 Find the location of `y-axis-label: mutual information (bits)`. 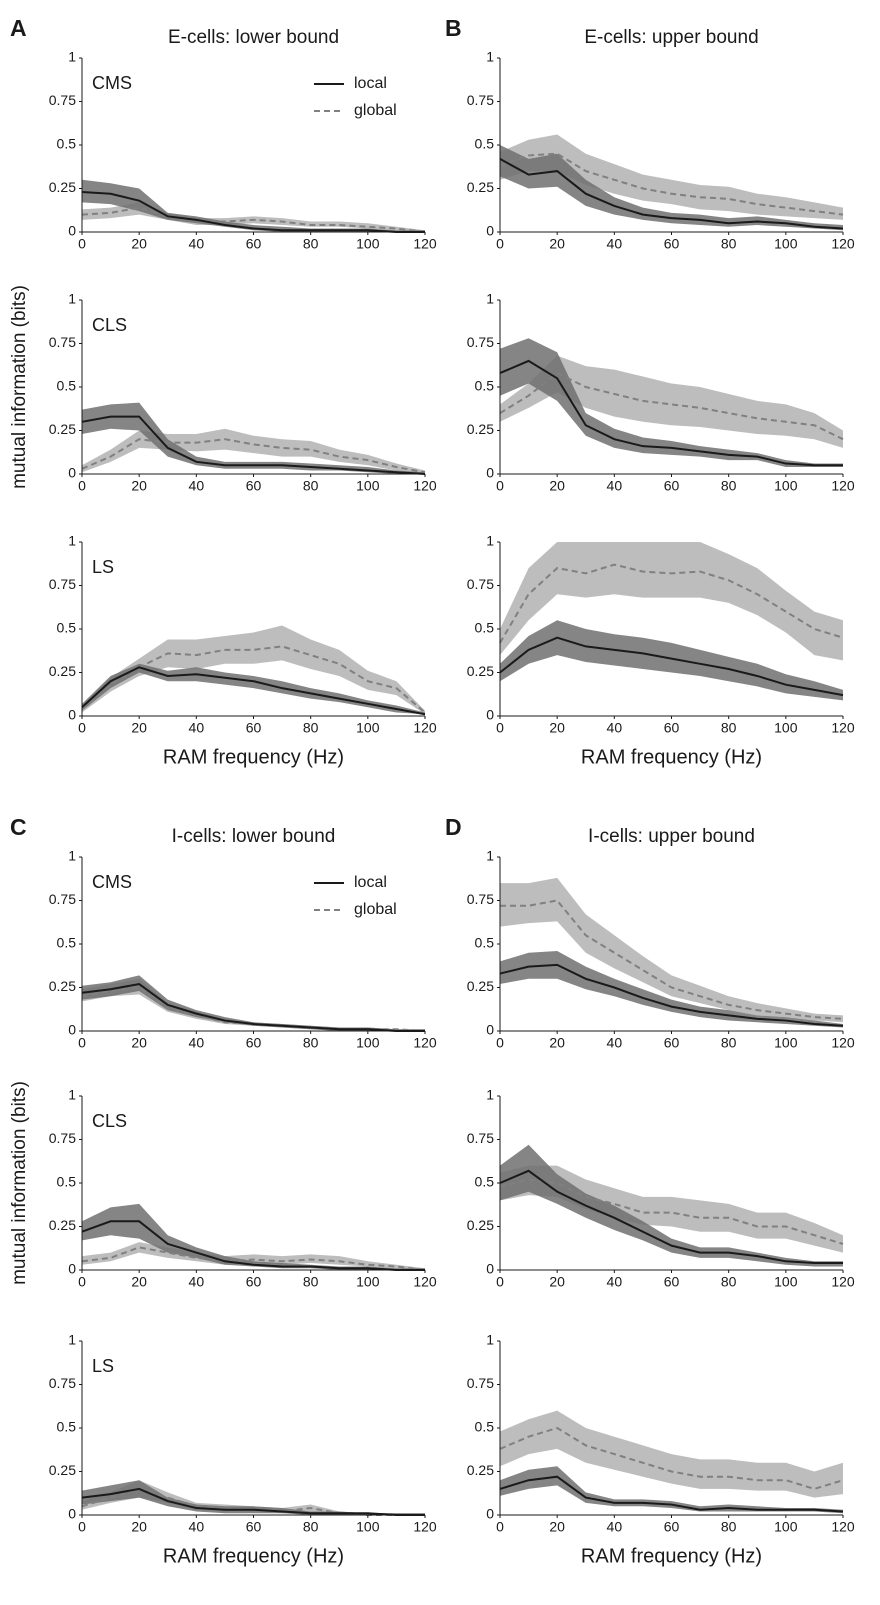

y-axis-label: mutual information (bits) is located at coordinates (19, 1183).